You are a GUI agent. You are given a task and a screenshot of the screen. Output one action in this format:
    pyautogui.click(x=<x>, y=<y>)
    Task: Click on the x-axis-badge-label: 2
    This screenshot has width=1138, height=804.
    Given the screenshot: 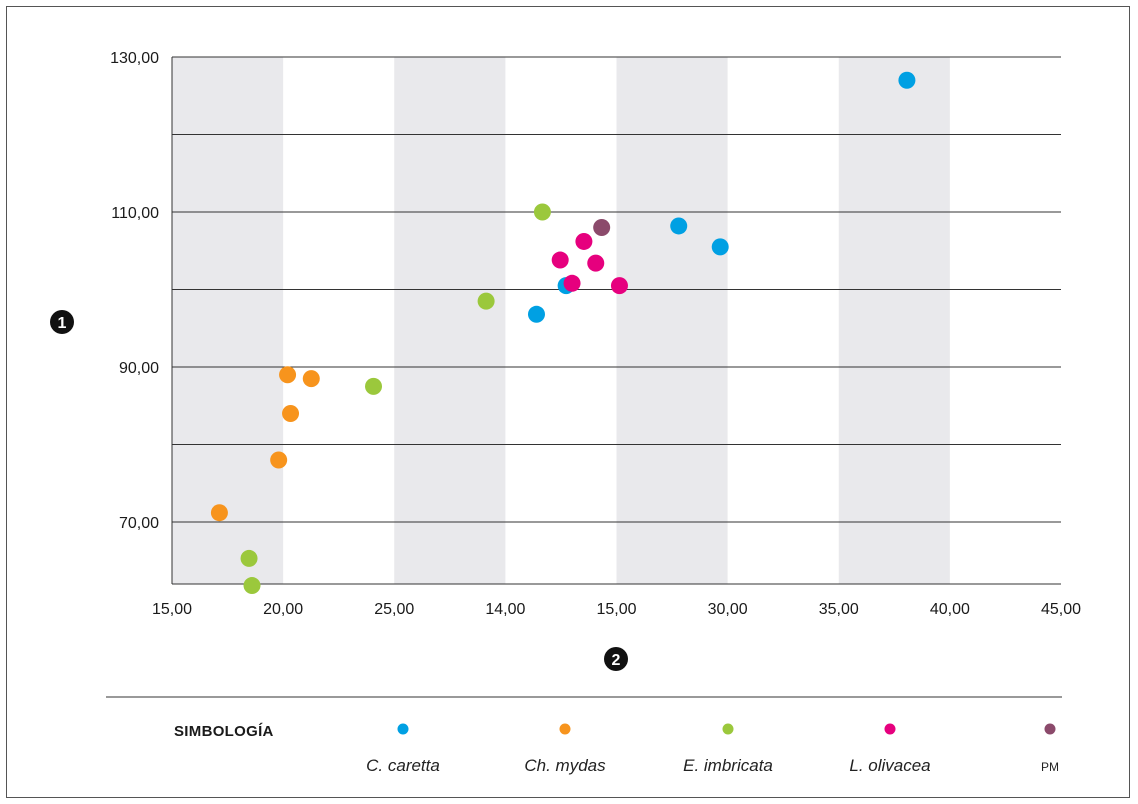 What is the action you would take?
    pyautogui.click(x=616, y=660)
    